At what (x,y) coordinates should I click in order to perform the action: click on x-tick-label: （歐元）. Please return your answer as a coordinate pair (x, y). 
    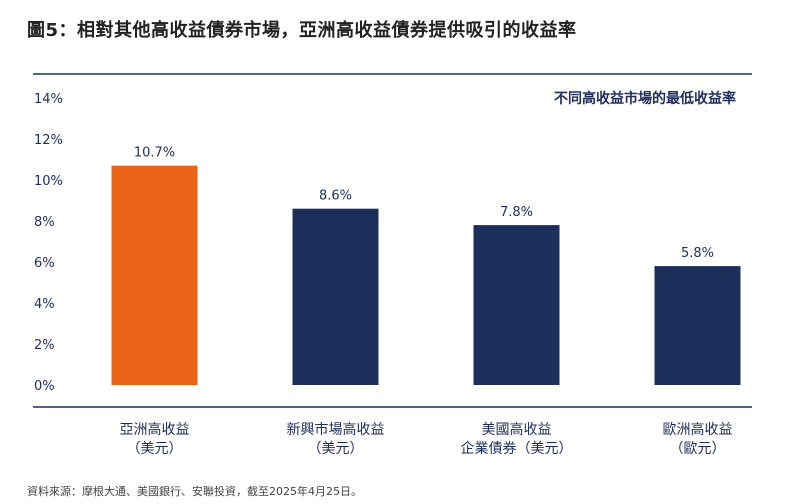
    Looking at the image, I should click on (698, 449).